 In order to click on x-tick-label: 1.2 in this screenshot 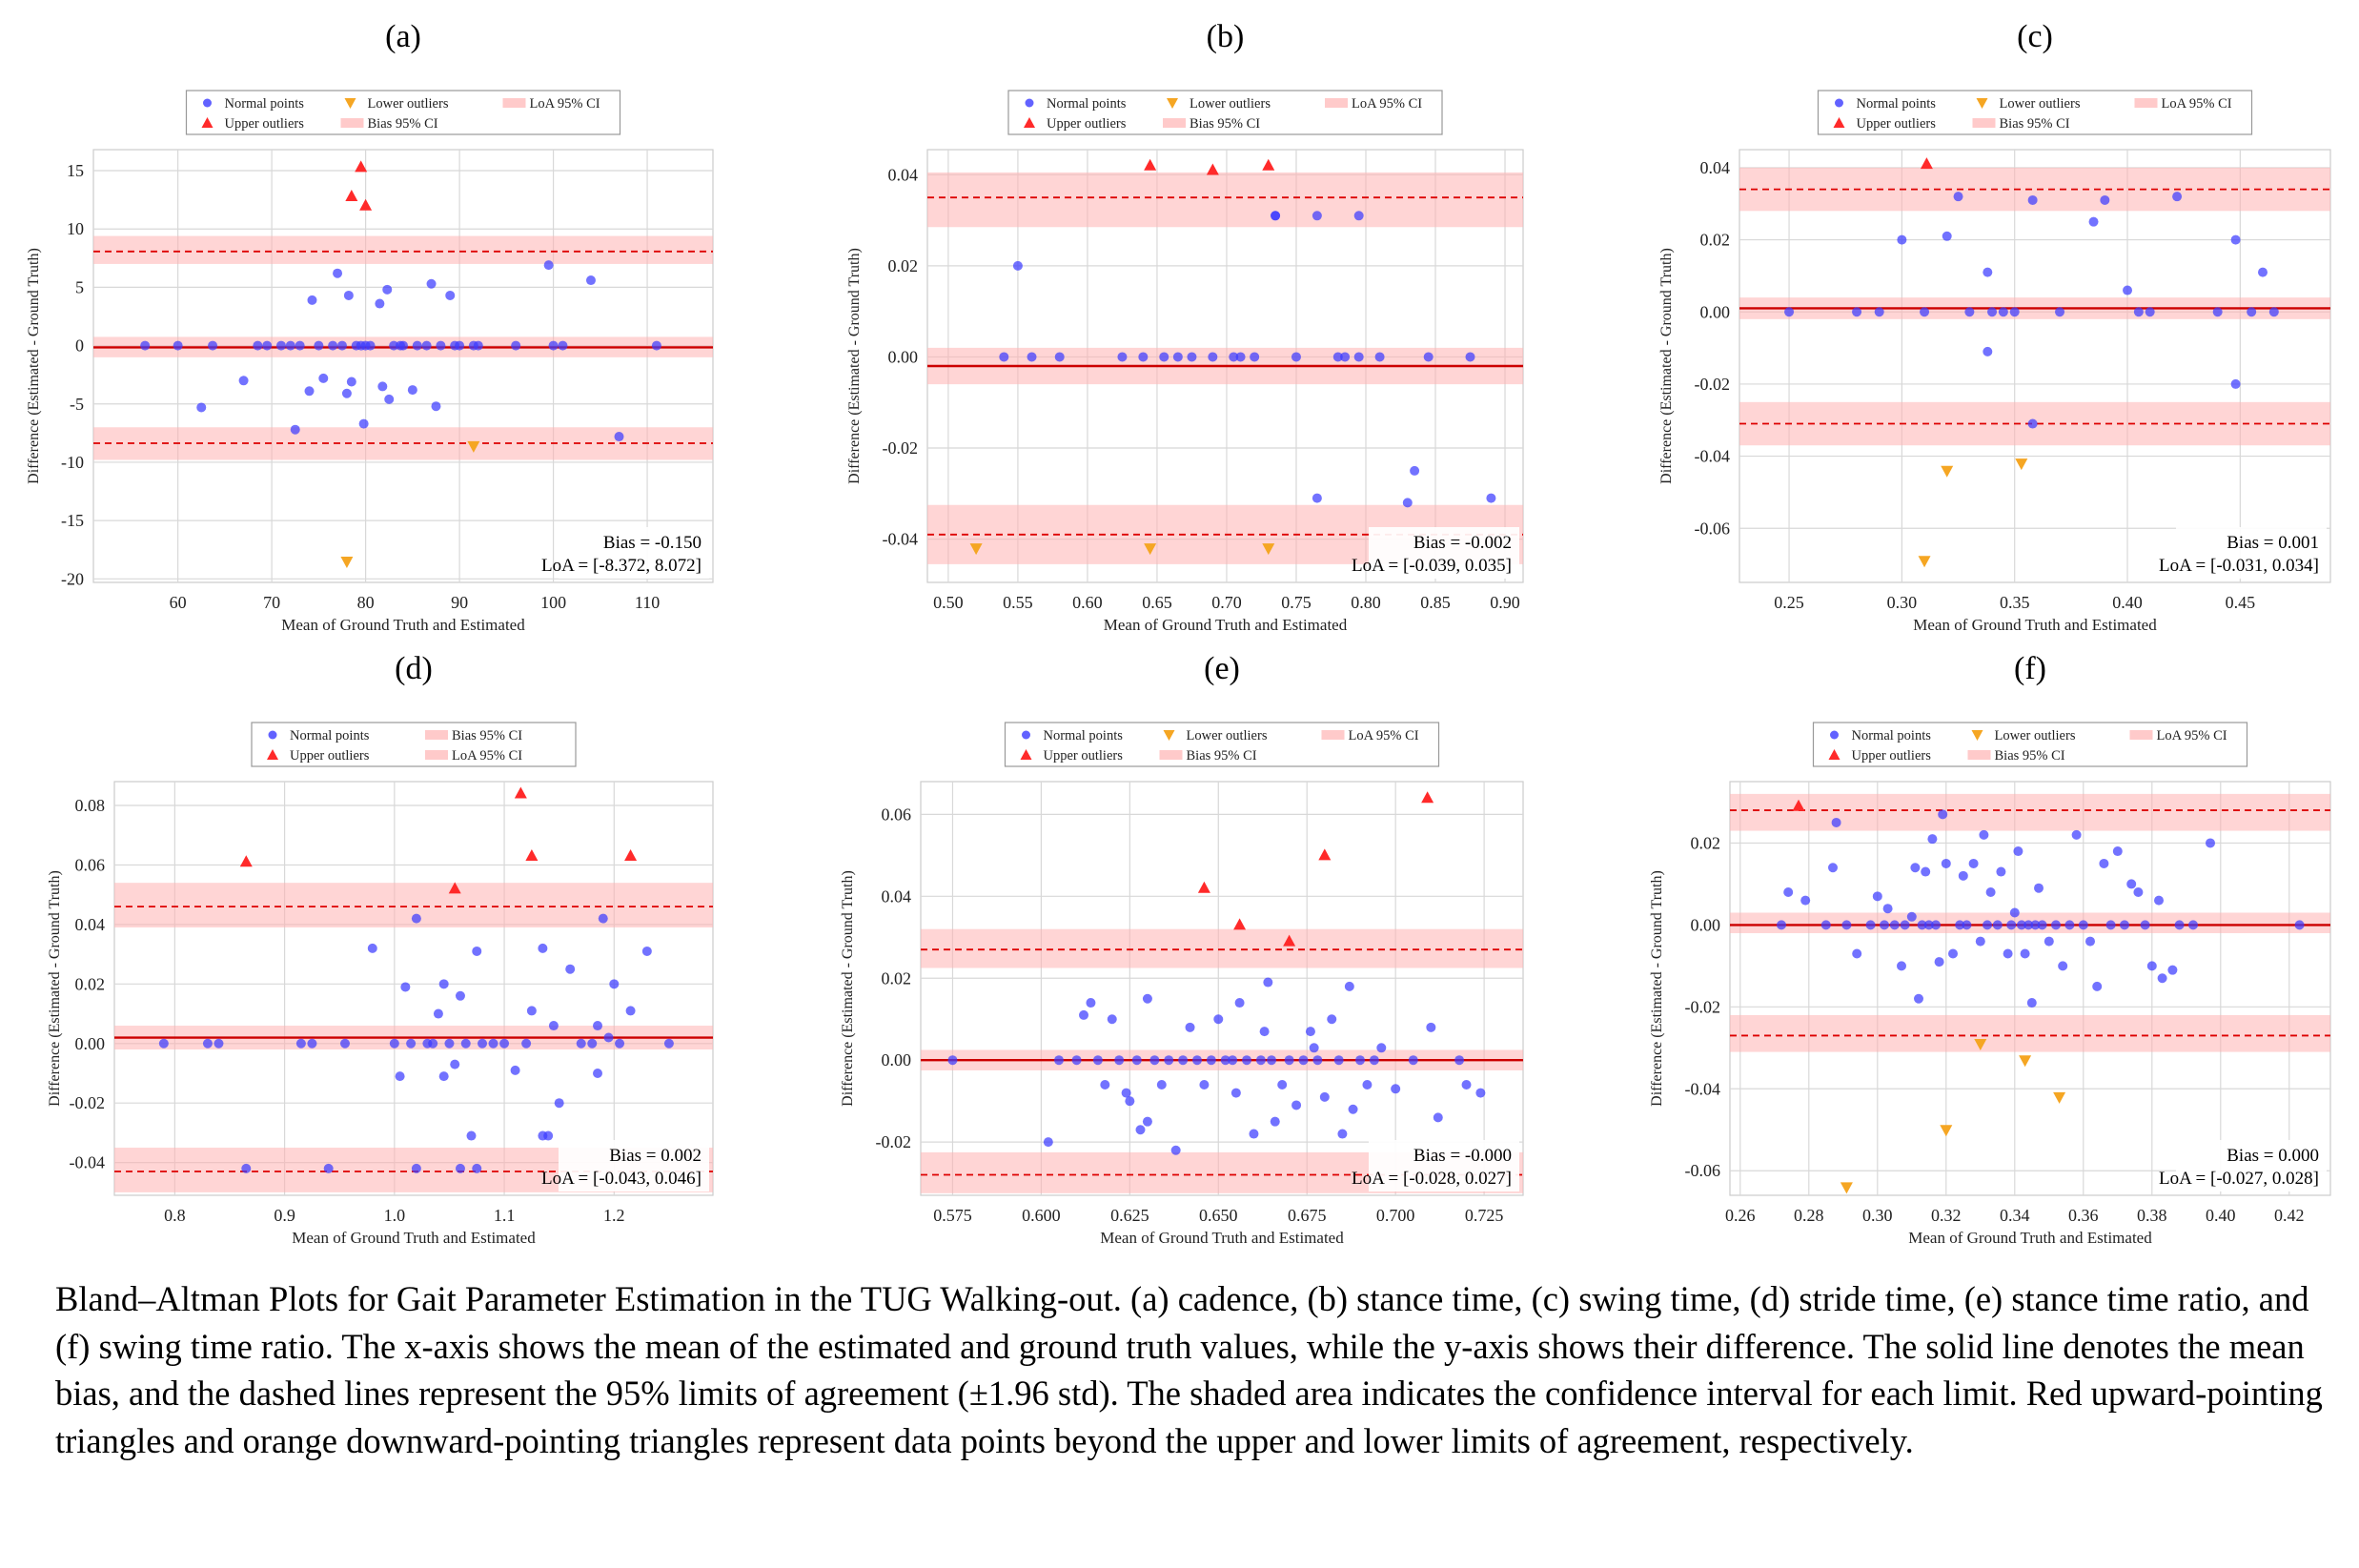, I will do `click(614, 1215)`.